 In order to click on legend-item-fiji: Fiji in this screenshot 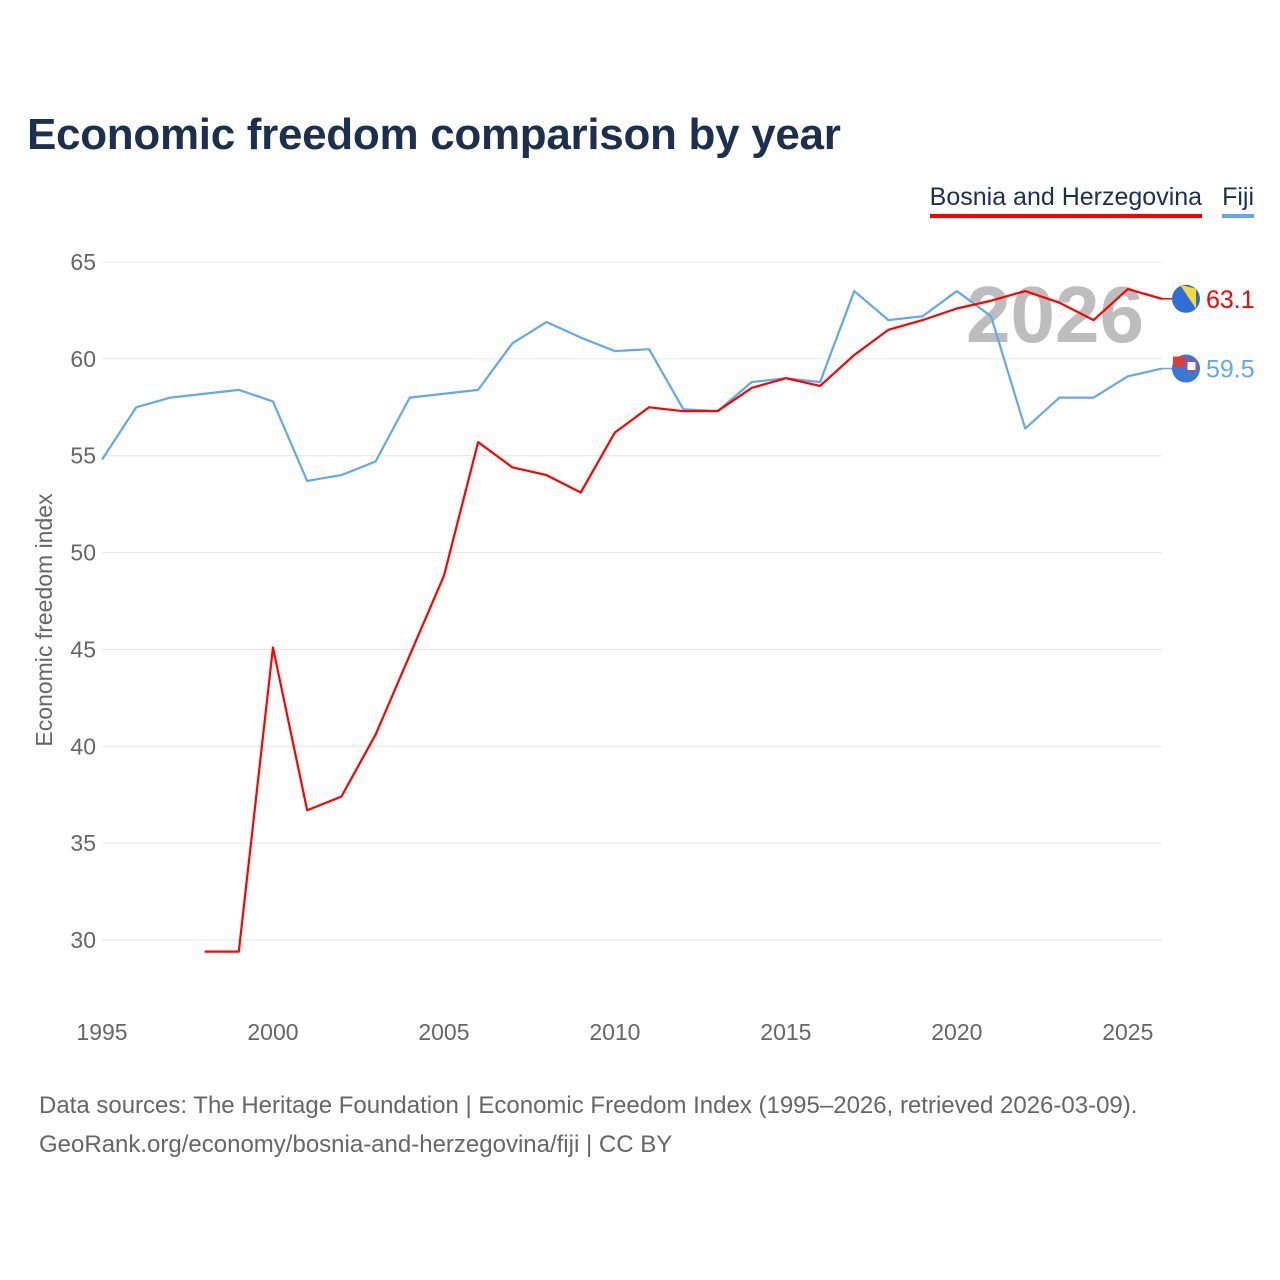, I will do `click(1238, 200)`.